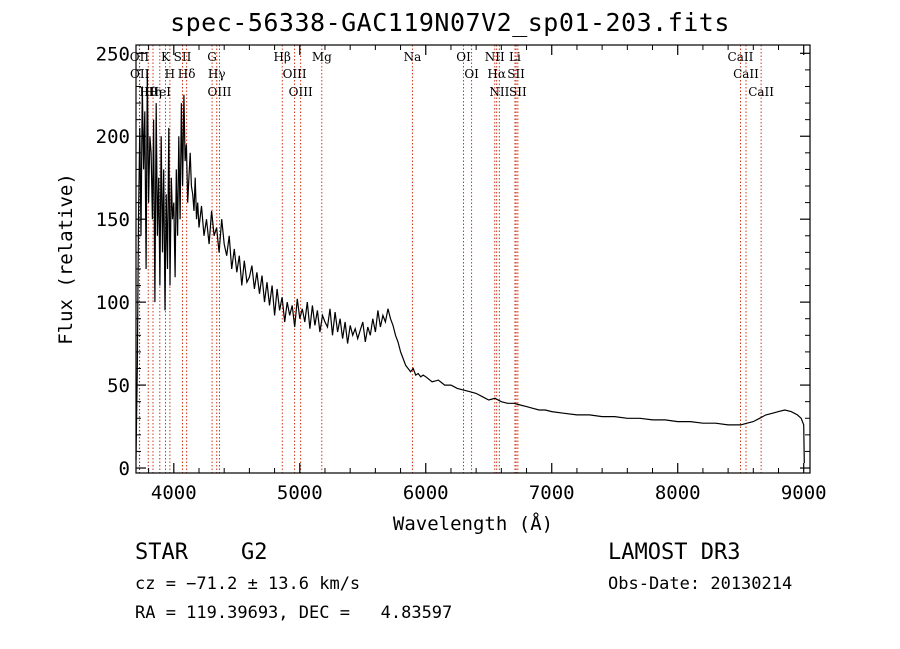  I want to click on x-tick-label: 6000, so click(426, 493).